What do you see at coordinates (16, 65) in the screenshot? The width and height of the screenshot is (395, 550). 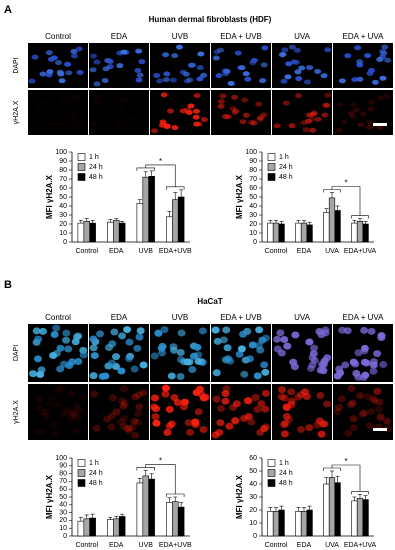 I see `row-label: DAPI` at bounding box center [16, 65].